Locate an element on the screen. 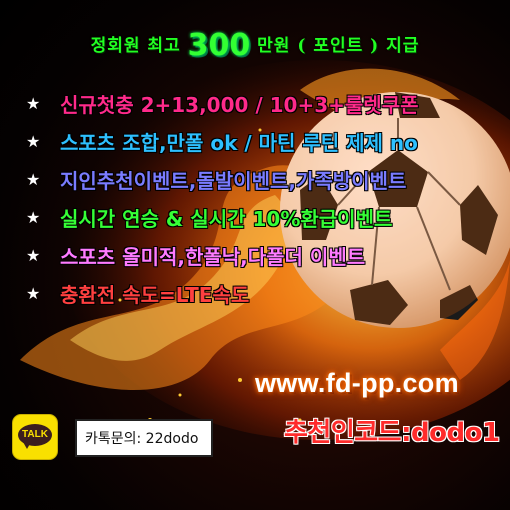 This screenshot has height=510, width=510. benefit-text: 실시간 연승 & 실시간 10%환급이벤트 is located at coordinates (226, 218).